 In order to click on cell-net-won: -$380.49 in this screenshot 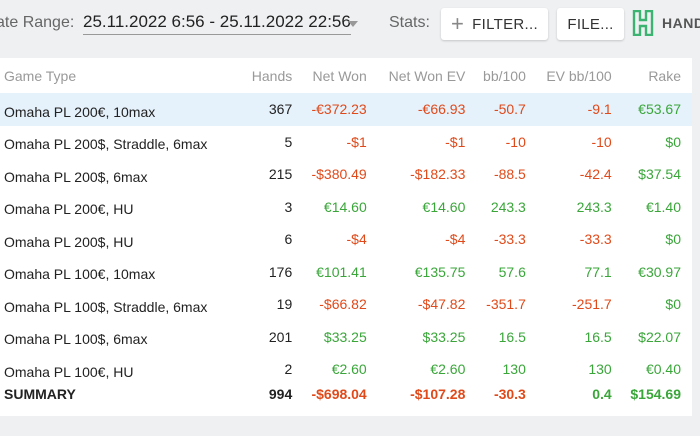, I will do `click(339, 174)`.